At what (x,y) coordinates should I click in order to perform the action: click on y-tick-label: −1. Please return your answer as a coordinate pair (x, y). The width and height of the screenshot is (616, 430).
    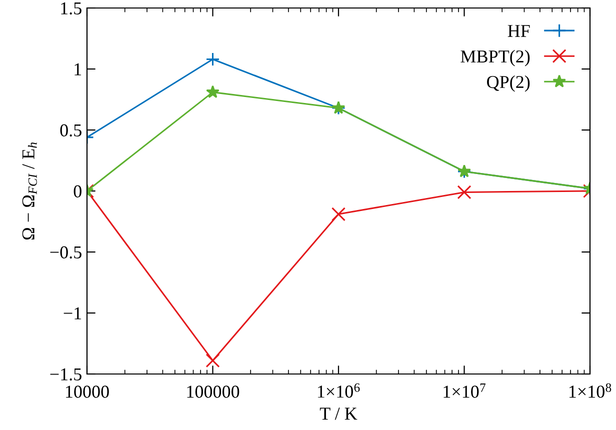
    Looking at the image, I should click on (73, 313).